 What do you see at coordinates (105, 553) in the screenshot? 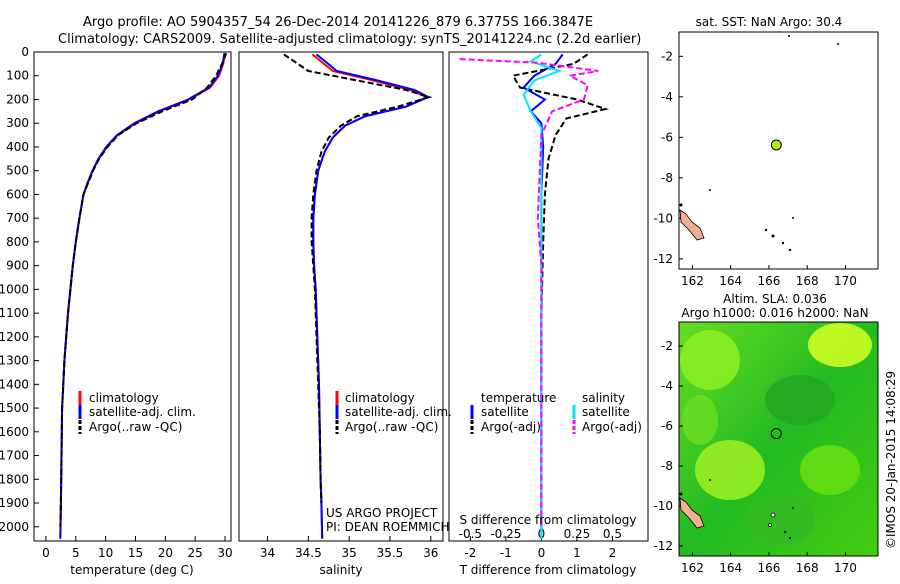
I see `x-tick-label: 10` at bounding box center [105, 553].